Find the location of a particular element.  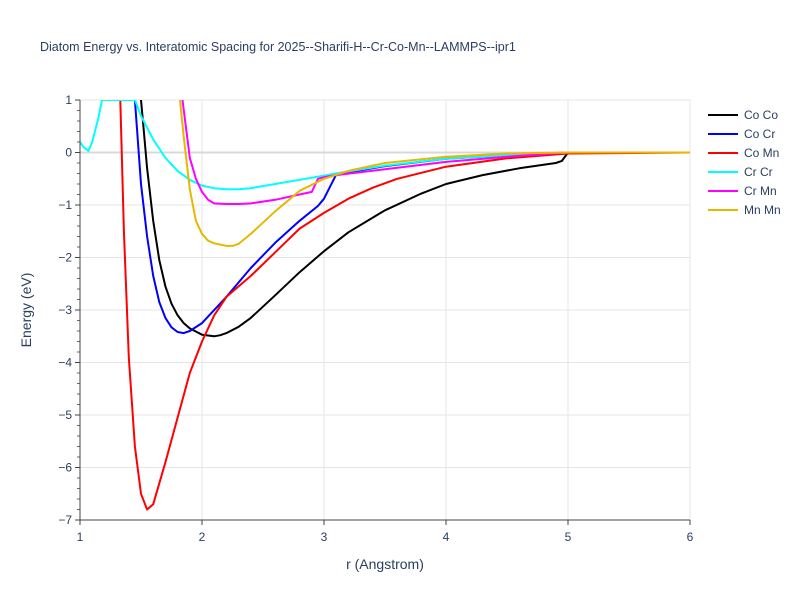

x-tick-label: 3 is located at coordinates (324, 537).